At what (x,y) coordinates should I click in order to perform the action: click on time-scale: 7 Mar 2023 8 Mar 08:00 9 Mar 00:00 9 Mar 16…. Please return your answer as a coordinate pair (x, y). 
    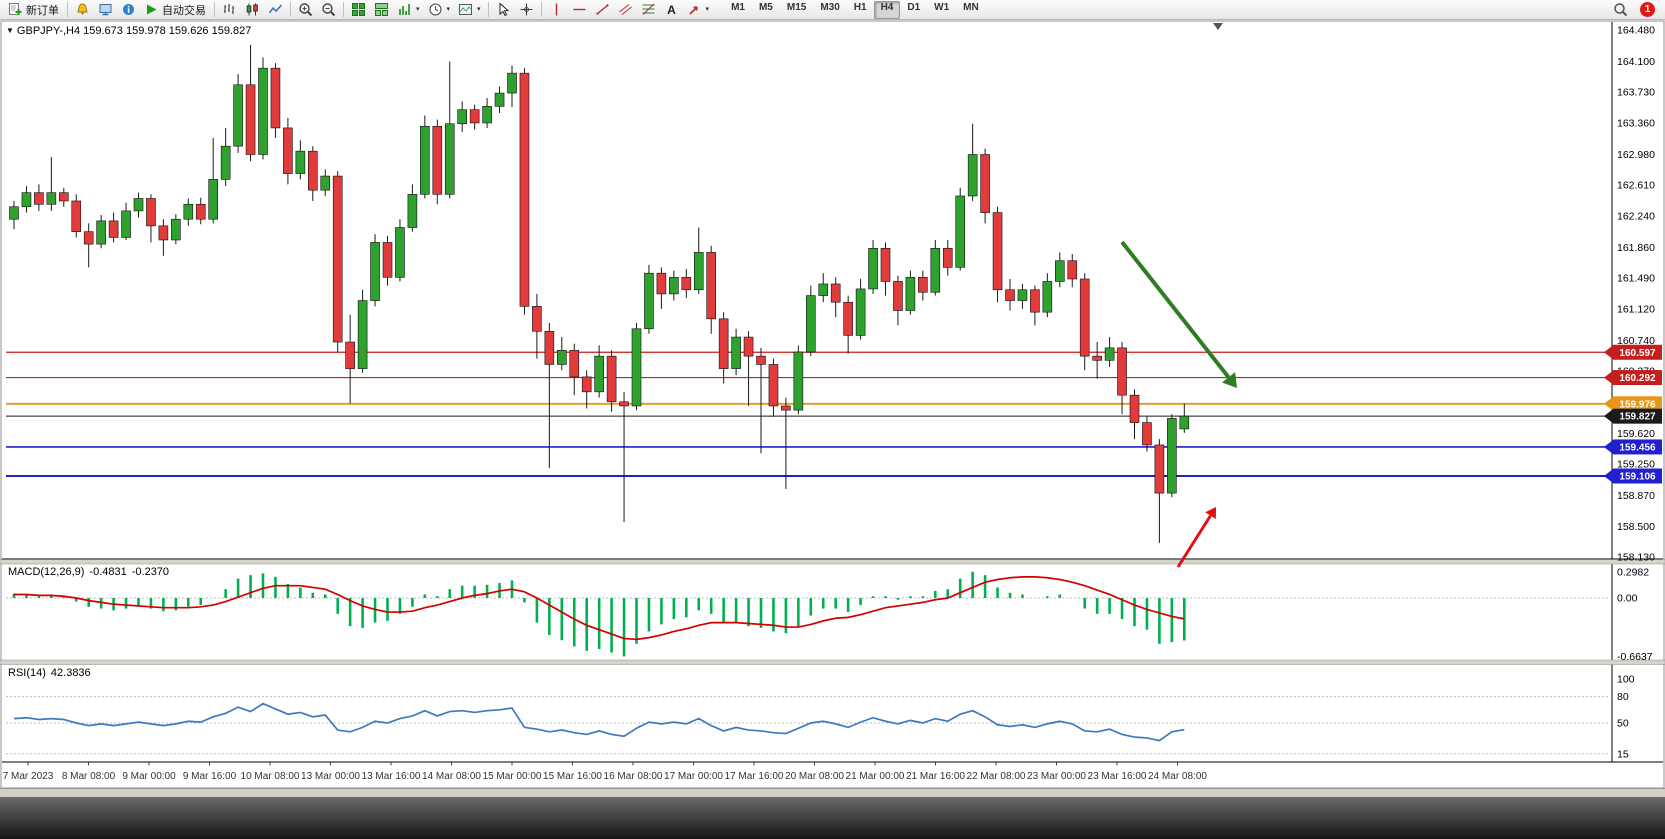
    Looking at the image, I should click on (605, 772).